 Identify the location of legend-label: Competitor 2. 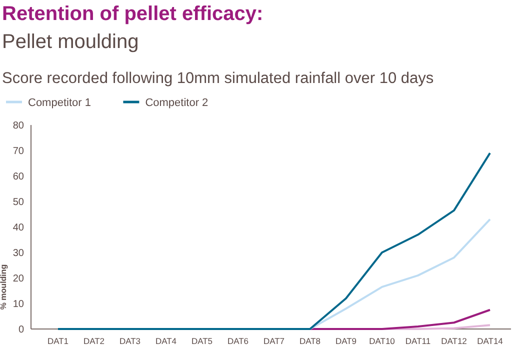
(176, 103).